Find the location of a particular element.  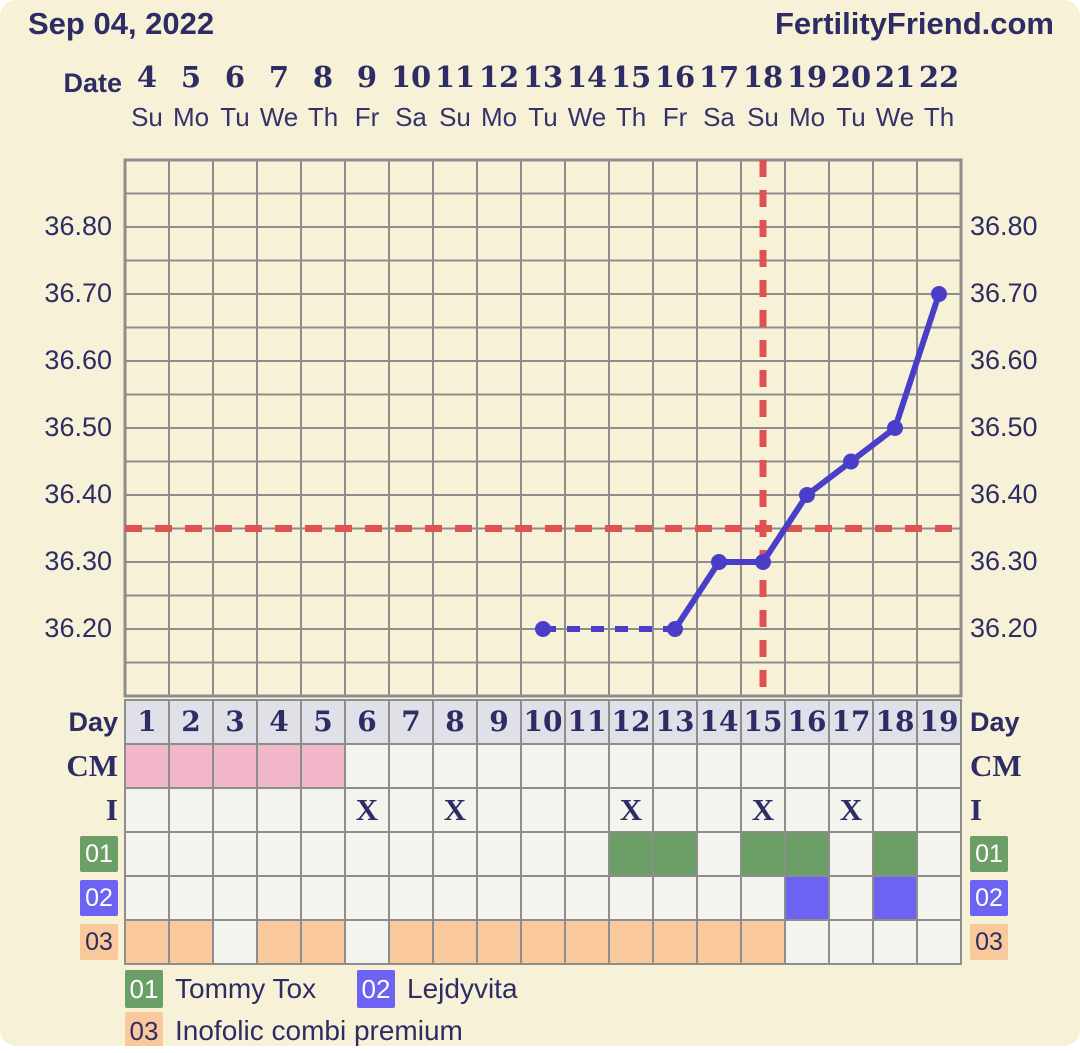

day-cell: 3 is located at coordinates (235, 722).